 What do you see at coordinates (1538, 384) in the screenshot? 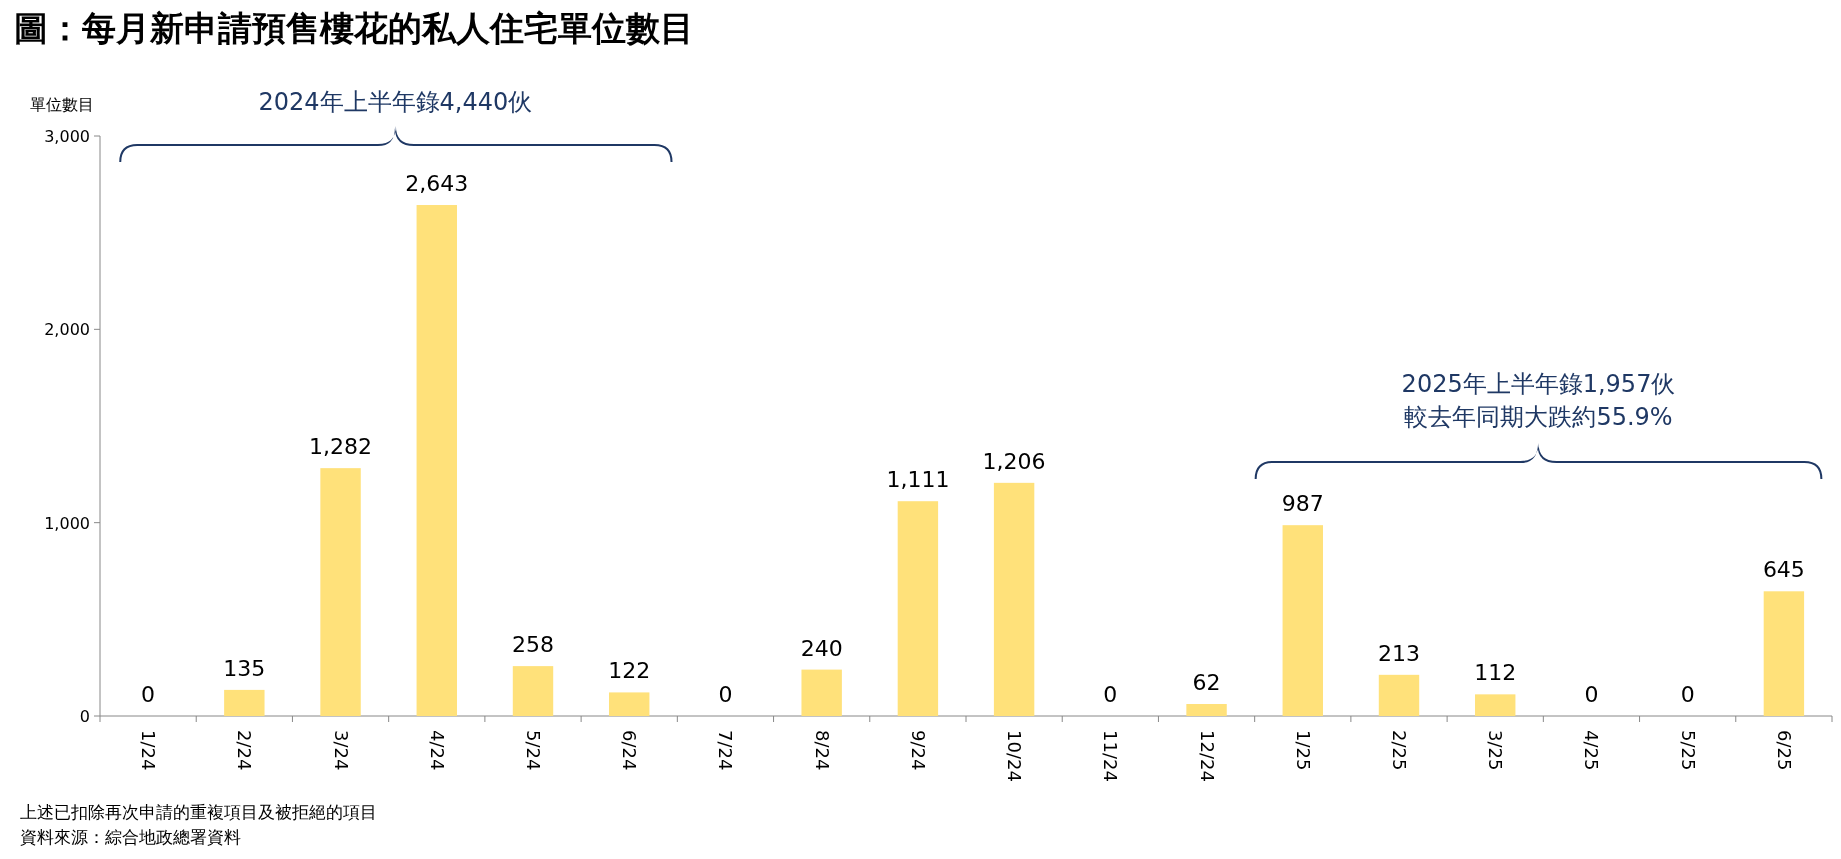
I see `annotation: 2025年上半年錄1,957伙` at bounding box center [1538, 384].